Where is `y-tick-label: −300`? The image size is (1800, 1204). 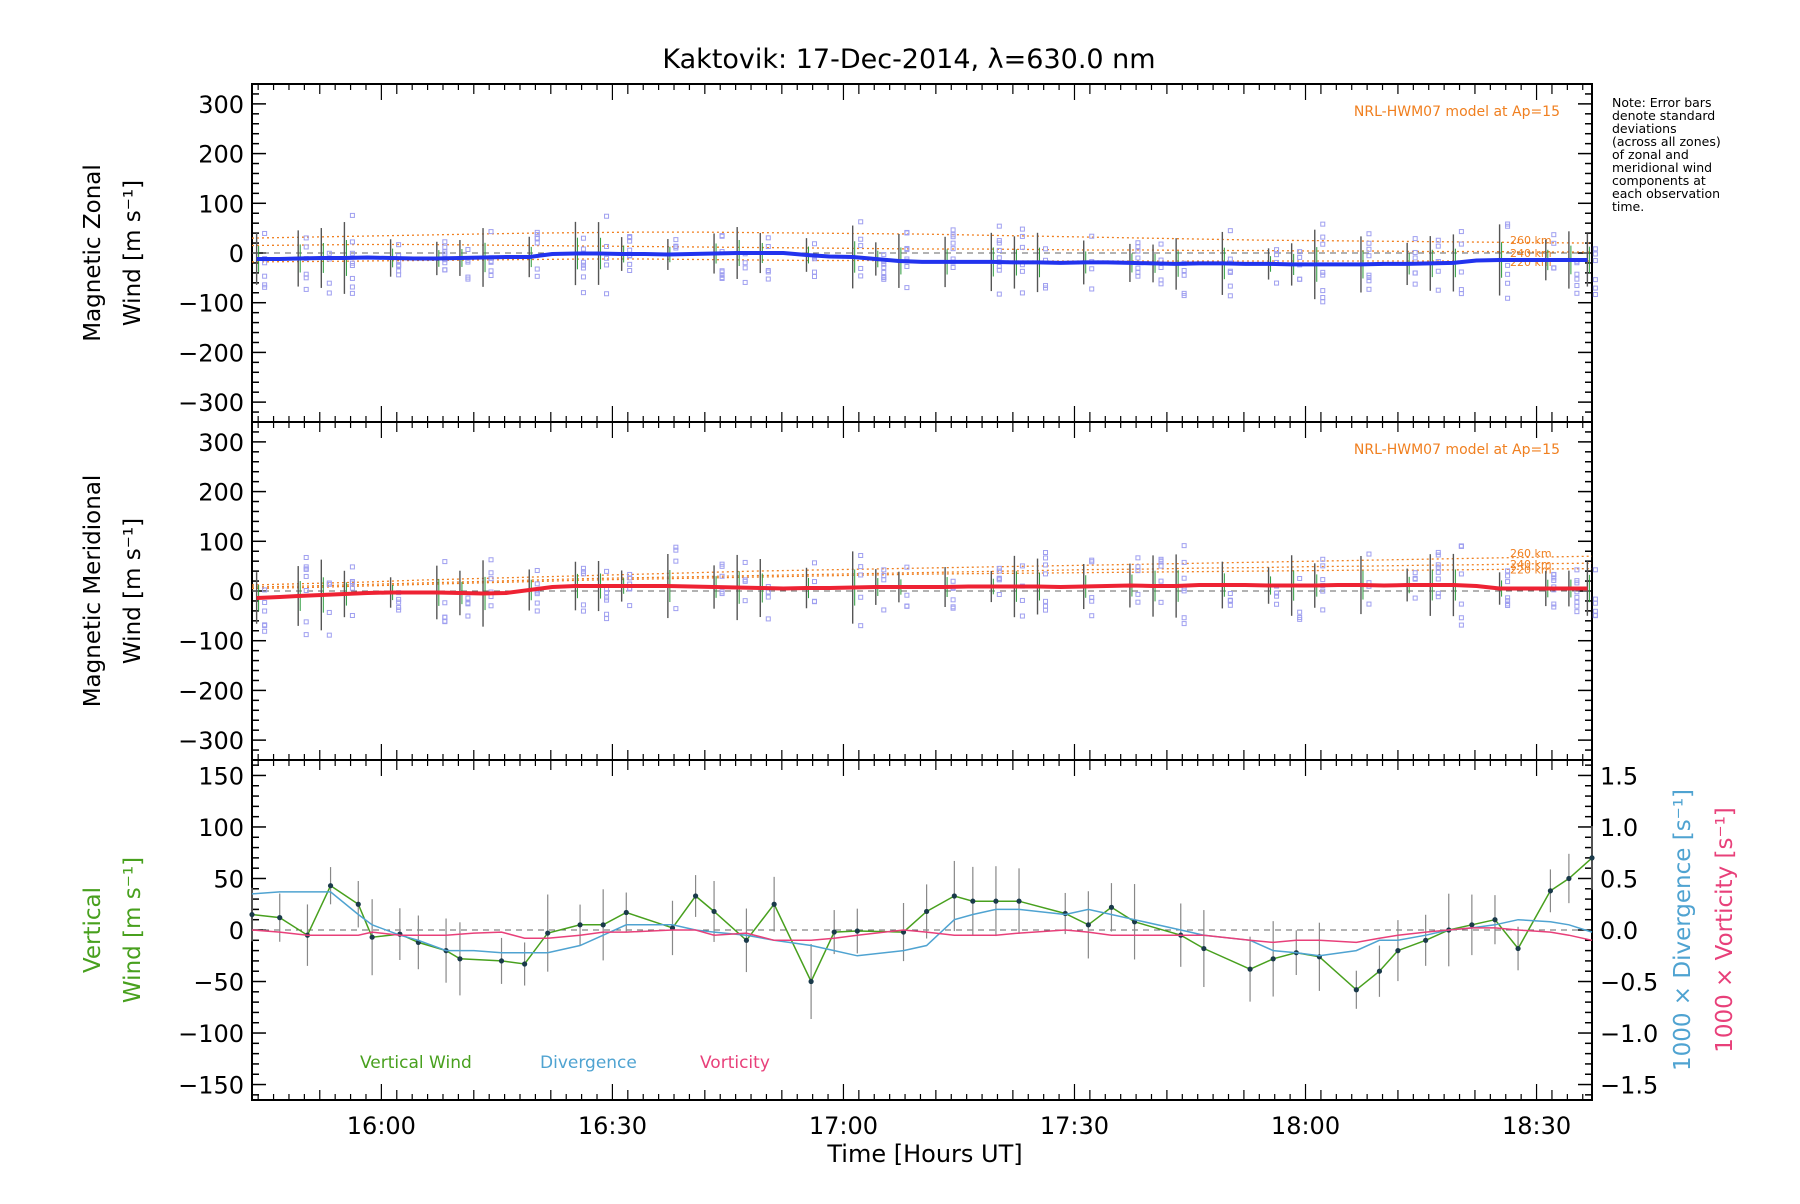 y-tick-label: −300 is located at coordinates (211, 741).